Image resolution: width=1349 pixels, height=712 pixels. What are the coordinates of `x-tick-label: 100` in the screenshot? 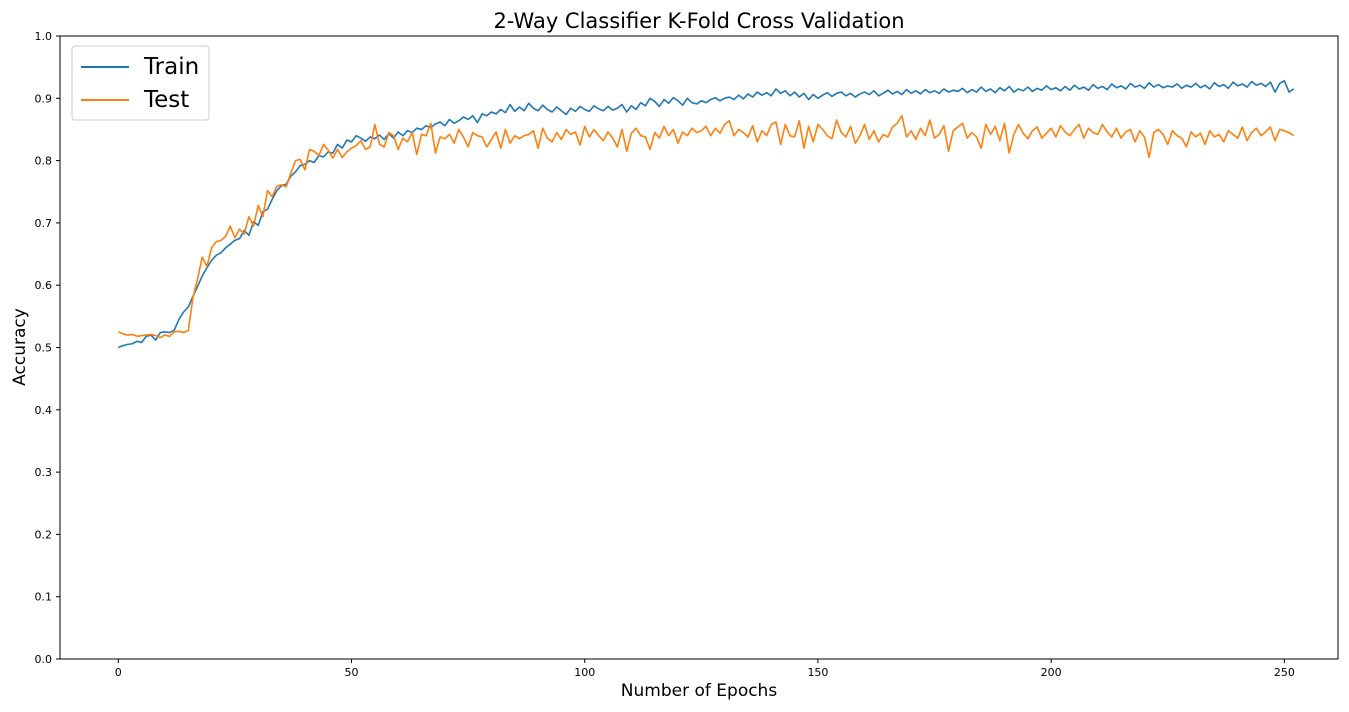 It's located at (584, 672).